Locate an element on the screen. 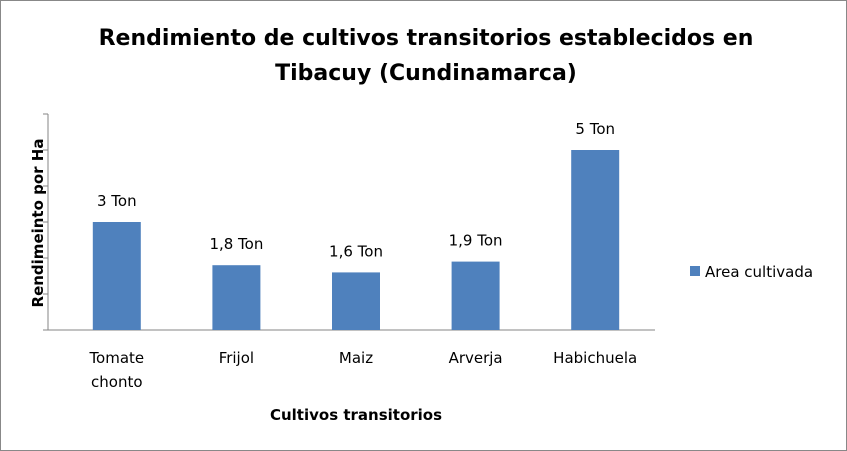 This screenshot has height=451, width=847. value-label: 1,8 Ton is located at coordinates (236, 244).